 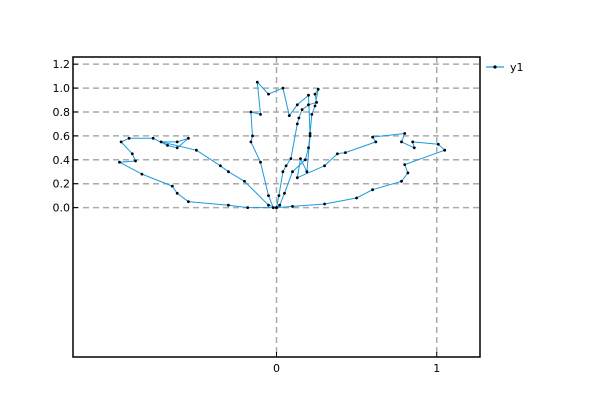 What do you see at coordinates (436, 368) in the screenshot?
I see `x-tick-label: 1` at bounding box center [436, 368].